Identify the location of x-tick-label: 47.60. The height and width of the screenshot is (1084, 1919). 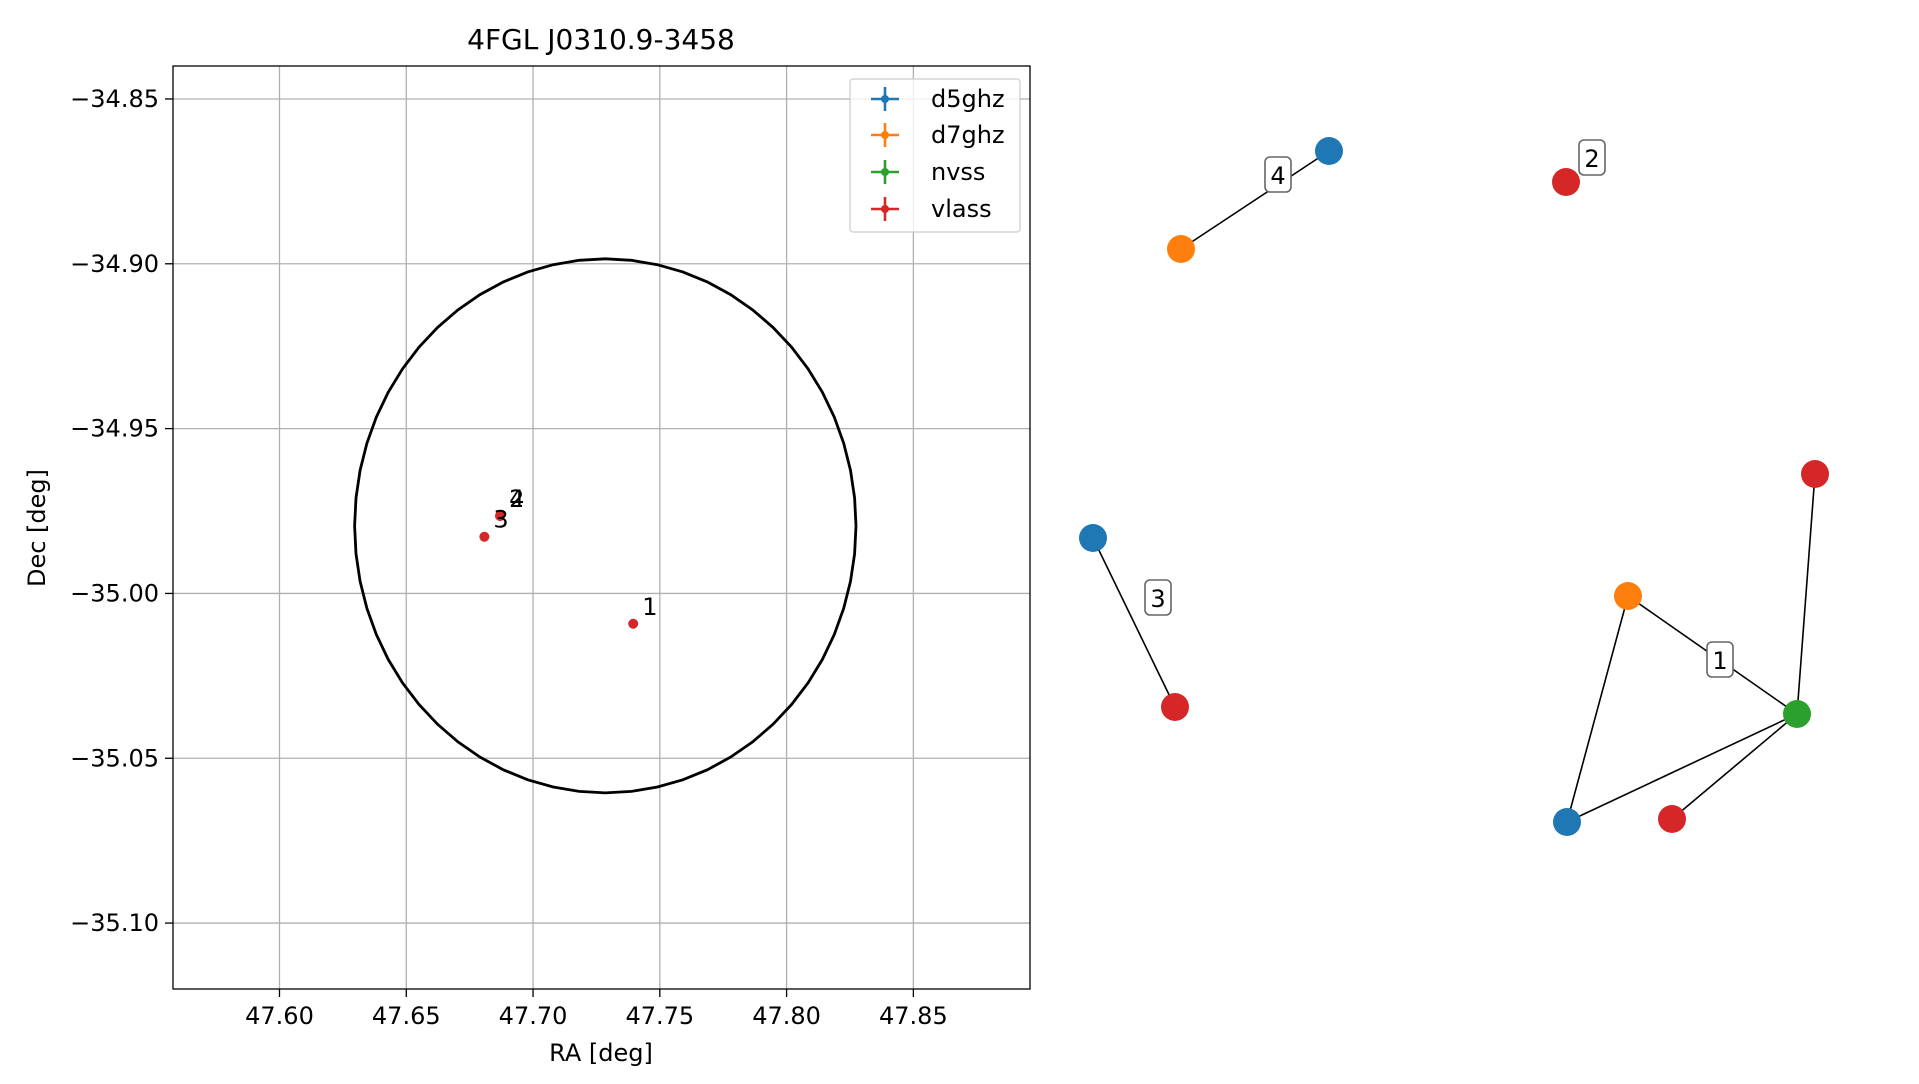
(279, 1016).